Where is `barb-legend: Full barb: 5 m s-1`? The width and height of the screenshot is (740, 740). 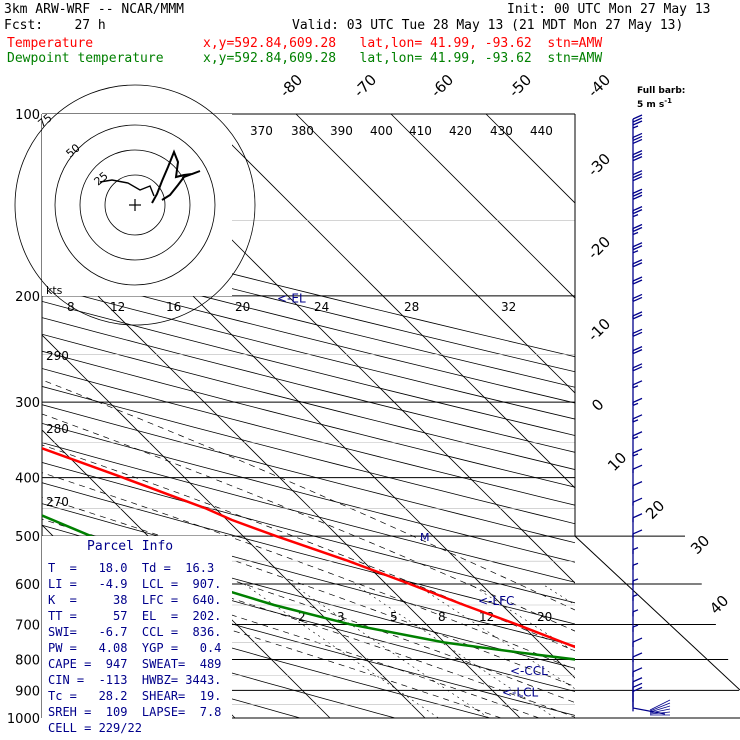 barb-legend: Full barb: 5 m s-1 is located at coordinates (661, 98).